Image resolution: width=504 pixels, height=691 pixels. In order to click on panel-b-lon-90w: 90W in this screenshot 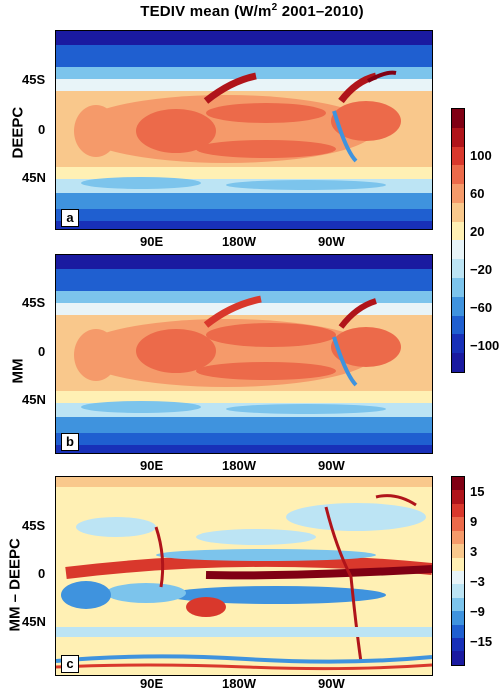, I will do `click(331, 465)`.